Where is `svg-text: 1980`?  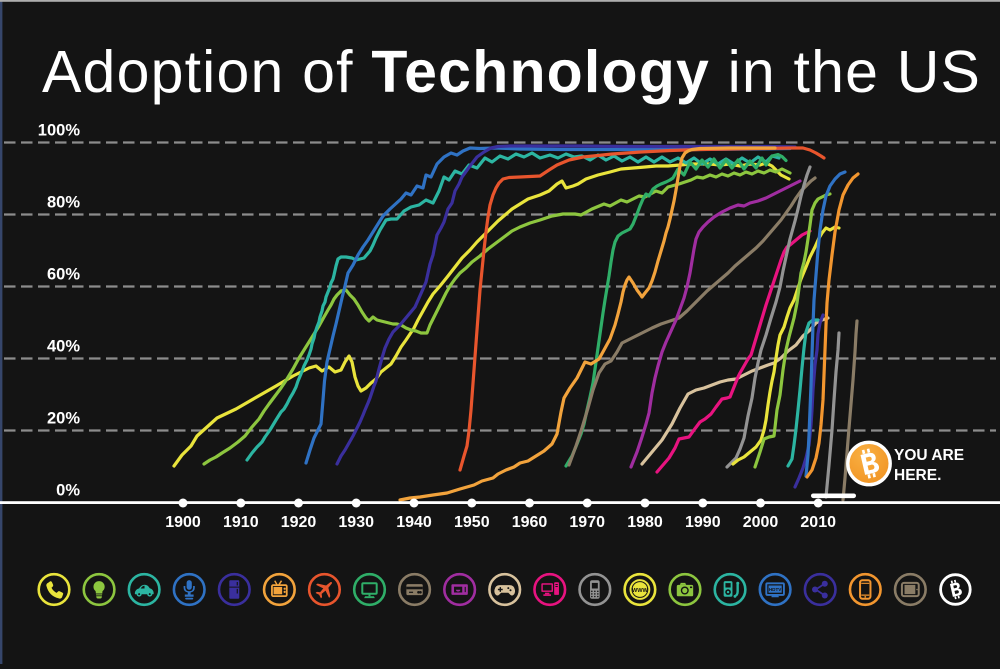 svg-text: 1980 is located at coordinates (645, 522).